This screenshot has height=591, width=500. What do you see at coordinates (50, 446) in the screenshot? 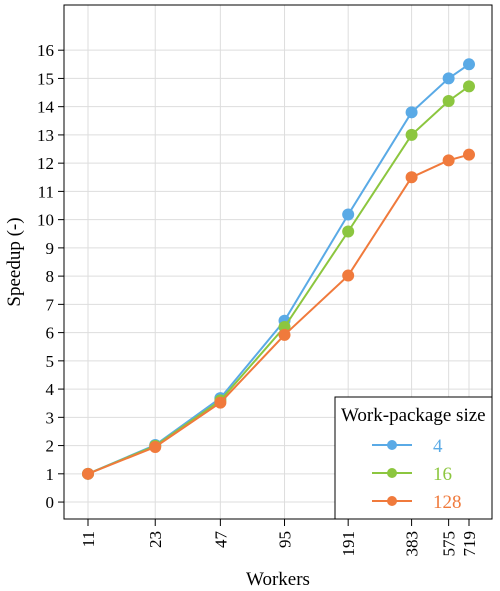
I see `y-tick-label: 2` at bounding box center [50, 446].